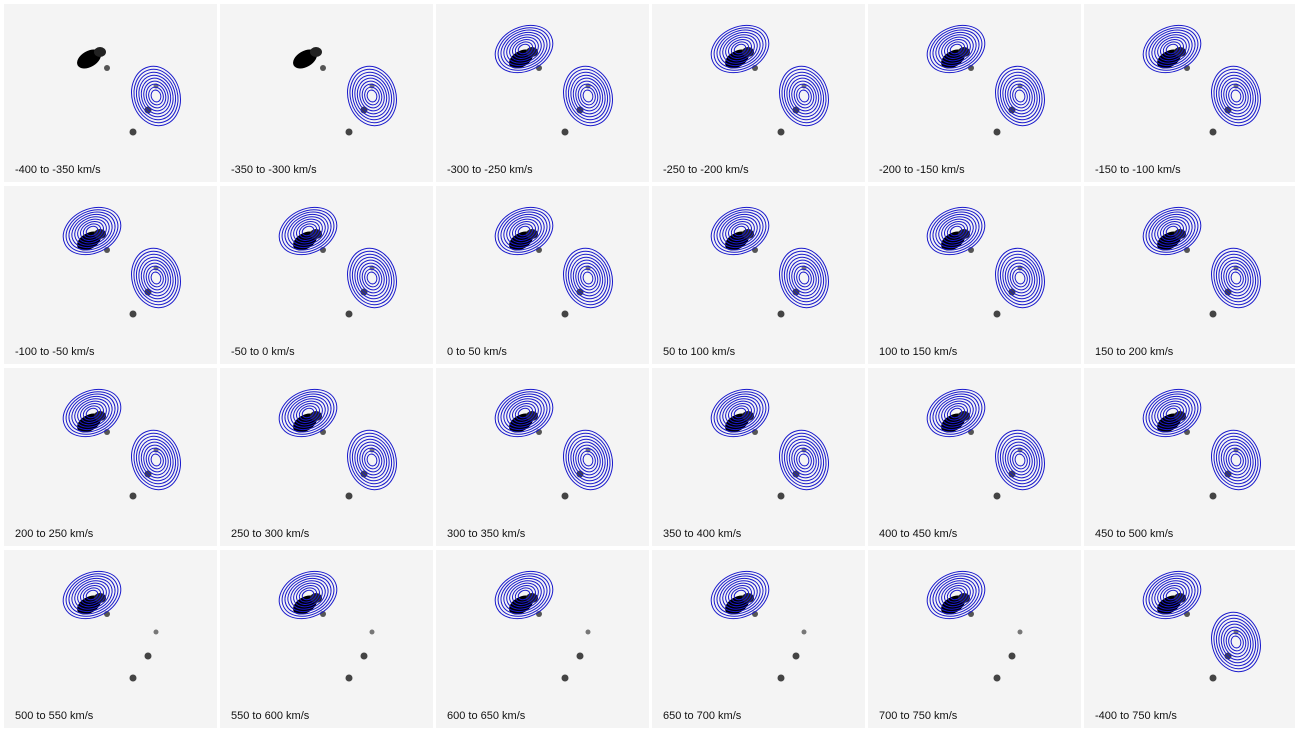 This screenshot has width=1295, height=732. I want to click on velocity-range-label: 250 to 300 km/s, so click(270, 534).